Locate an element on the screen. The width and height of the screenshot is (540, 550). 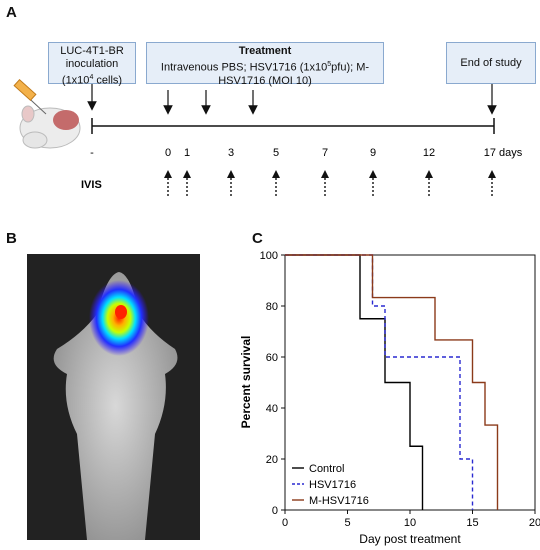
y-tick-label: 100 is located at coordinates (269, 256).